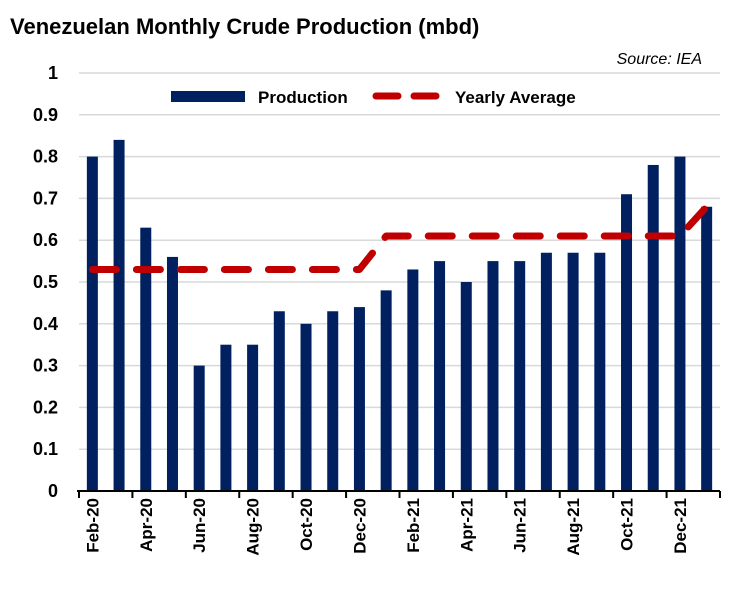 The height and width of the screenshot is (590, 732). What do you see at coordinates (627, 524) in the screenshot?
I see `x-tick-label: Oct-21` at bounding box center [627, 524].